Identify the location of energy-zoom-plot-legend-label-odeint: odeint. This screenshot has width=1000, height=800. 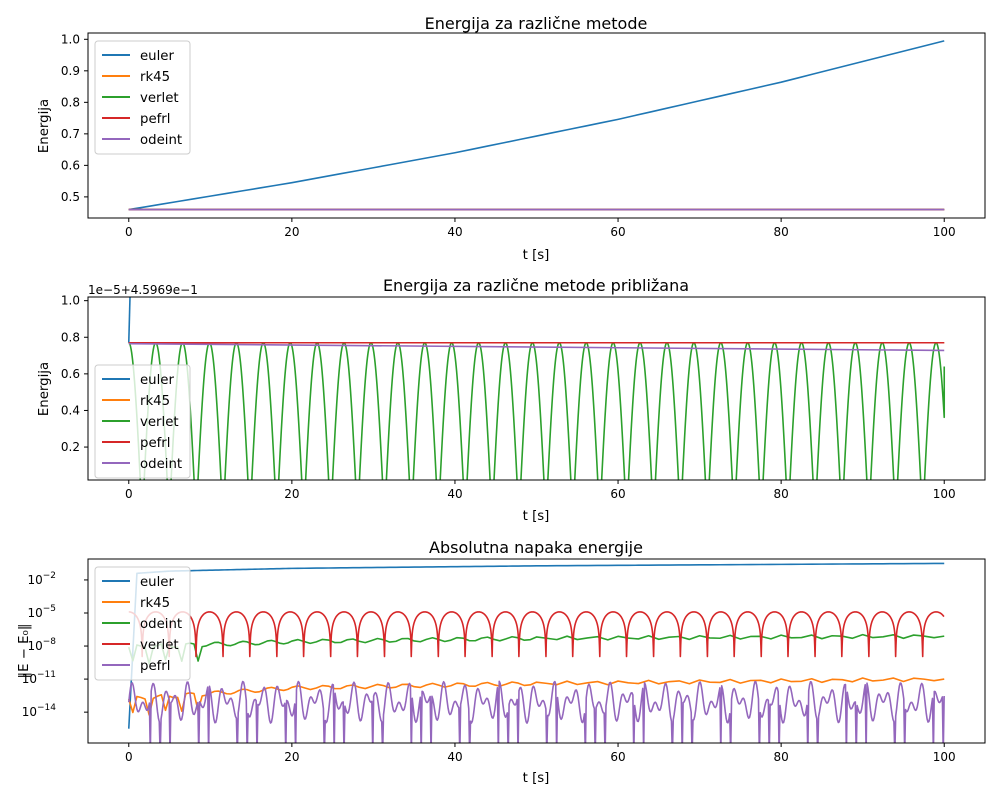
(161, 464).